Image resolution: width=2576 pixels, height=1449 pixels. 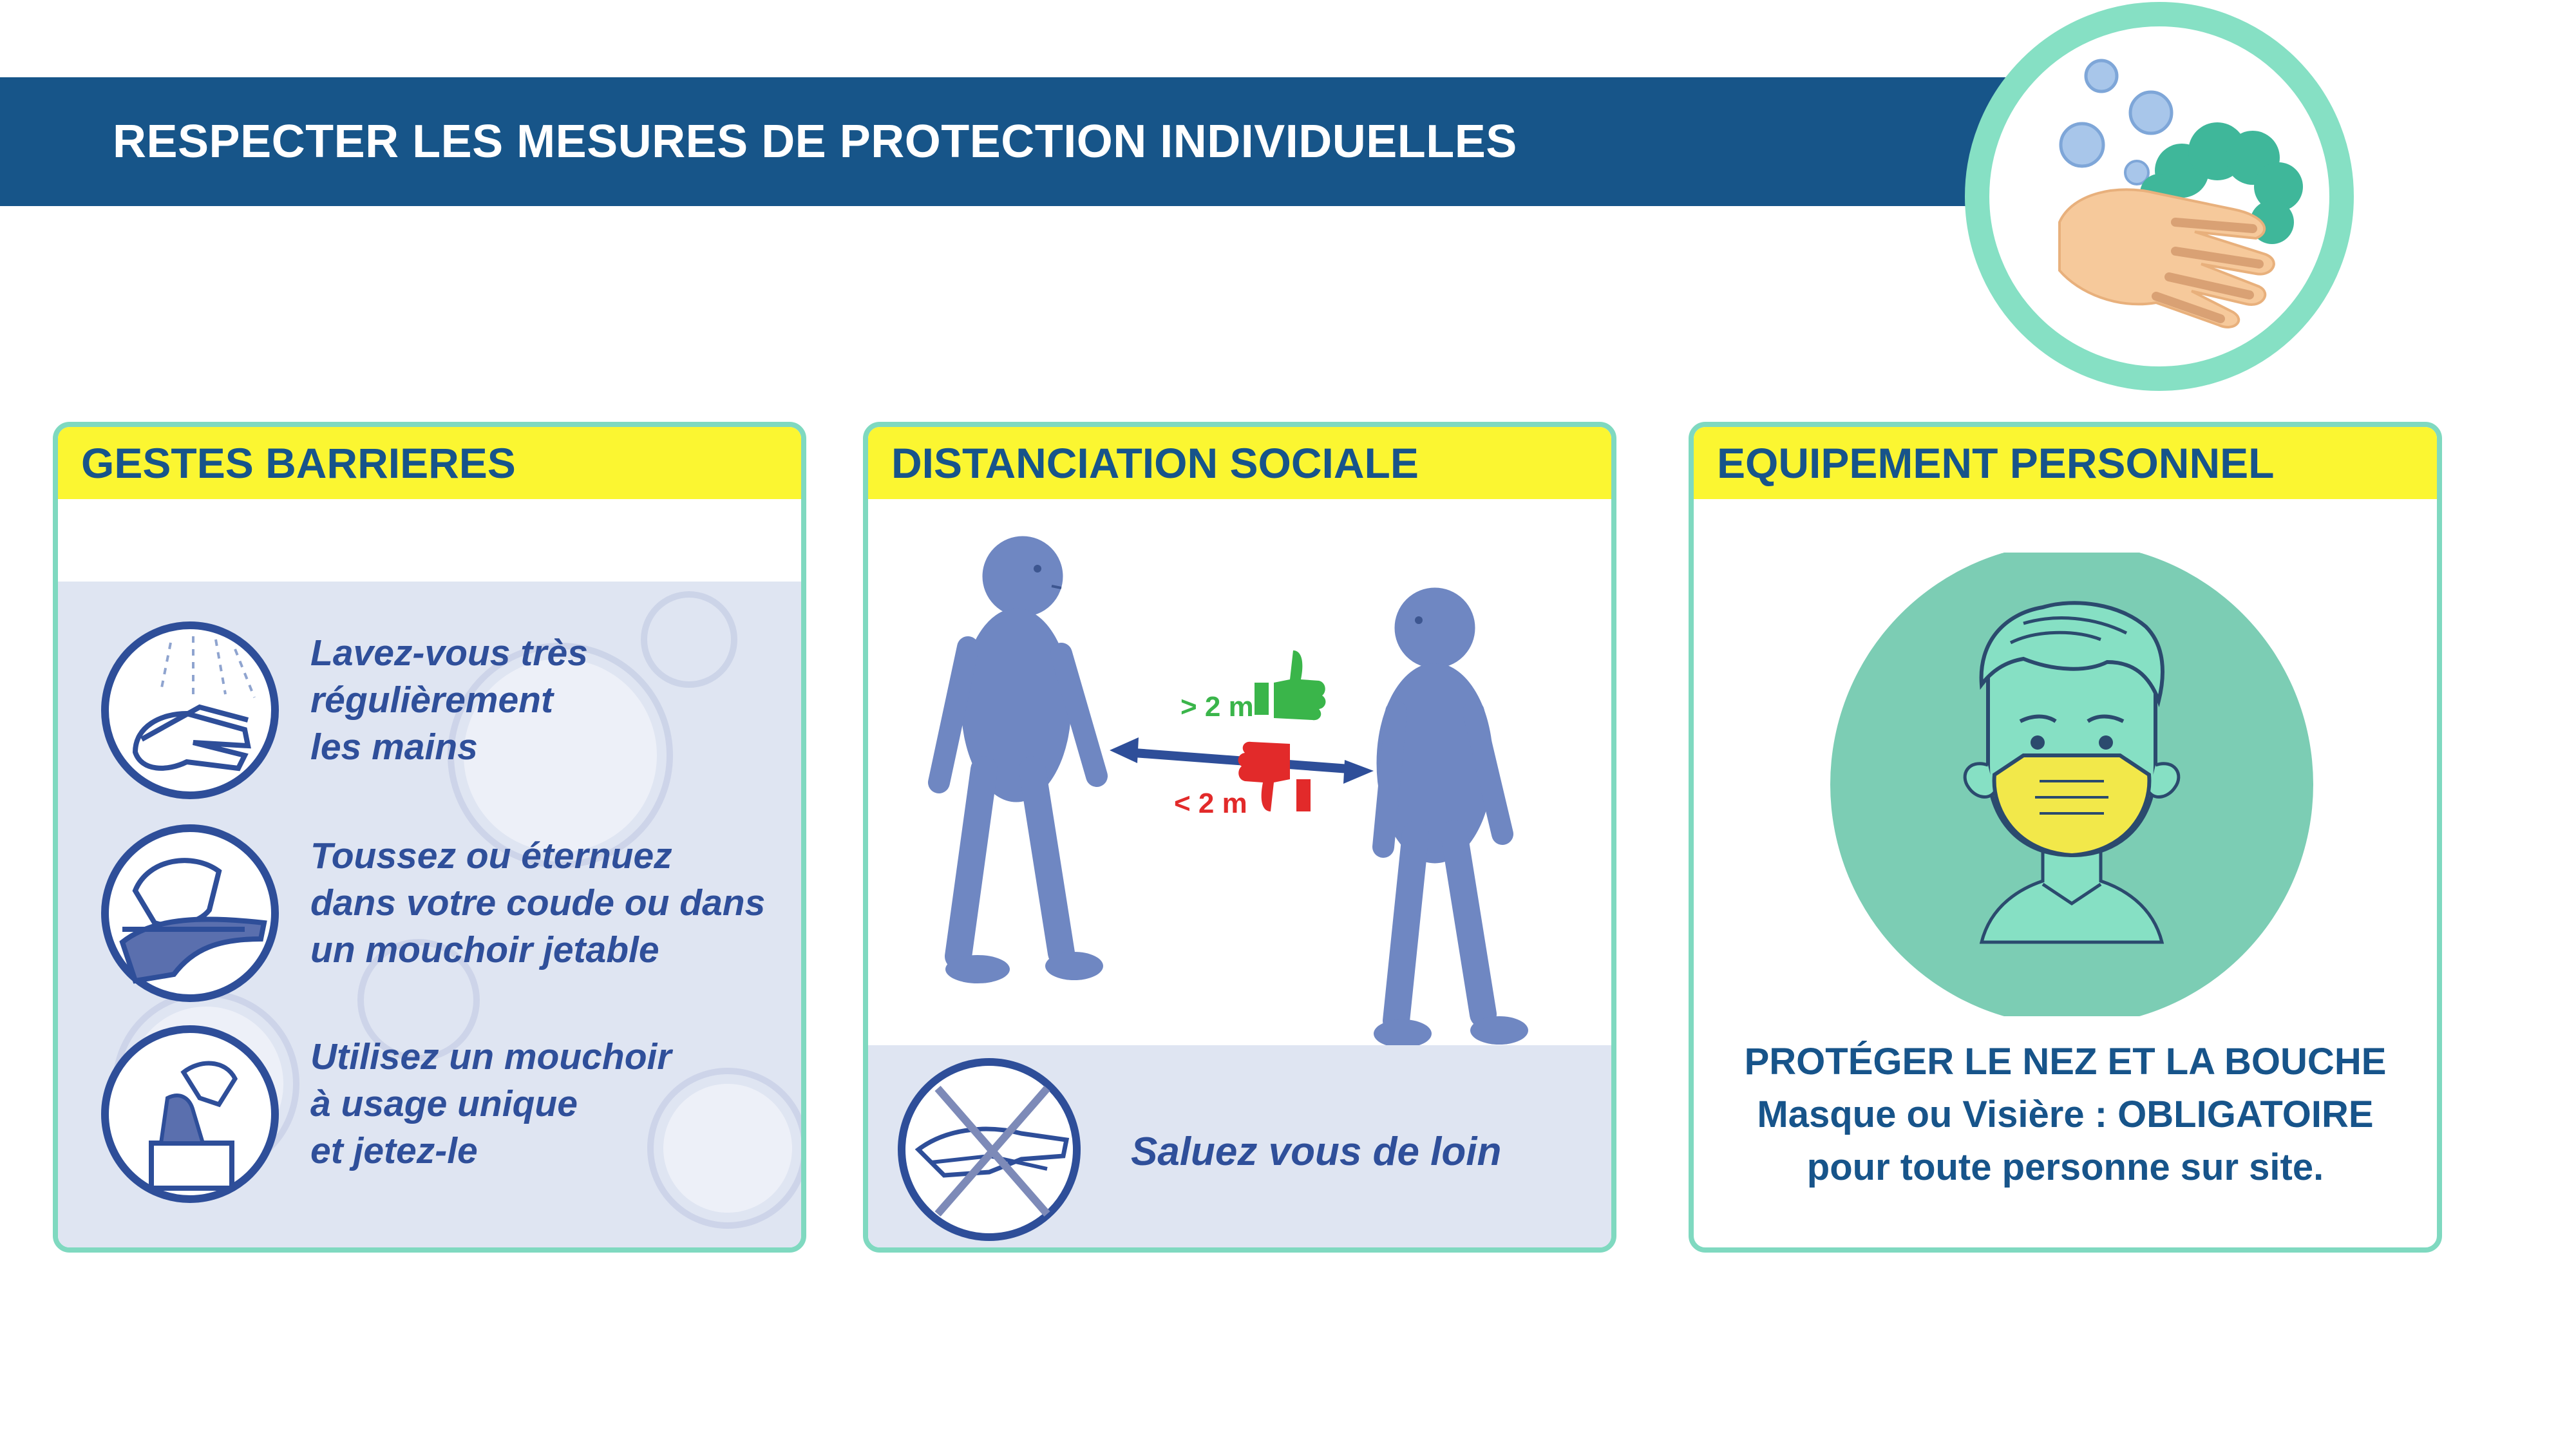 What do you see at coordinates (1217, 707) in the screenshot?
I see `distance-ok-label: > 2 m` at bounding box center [1217, 707].